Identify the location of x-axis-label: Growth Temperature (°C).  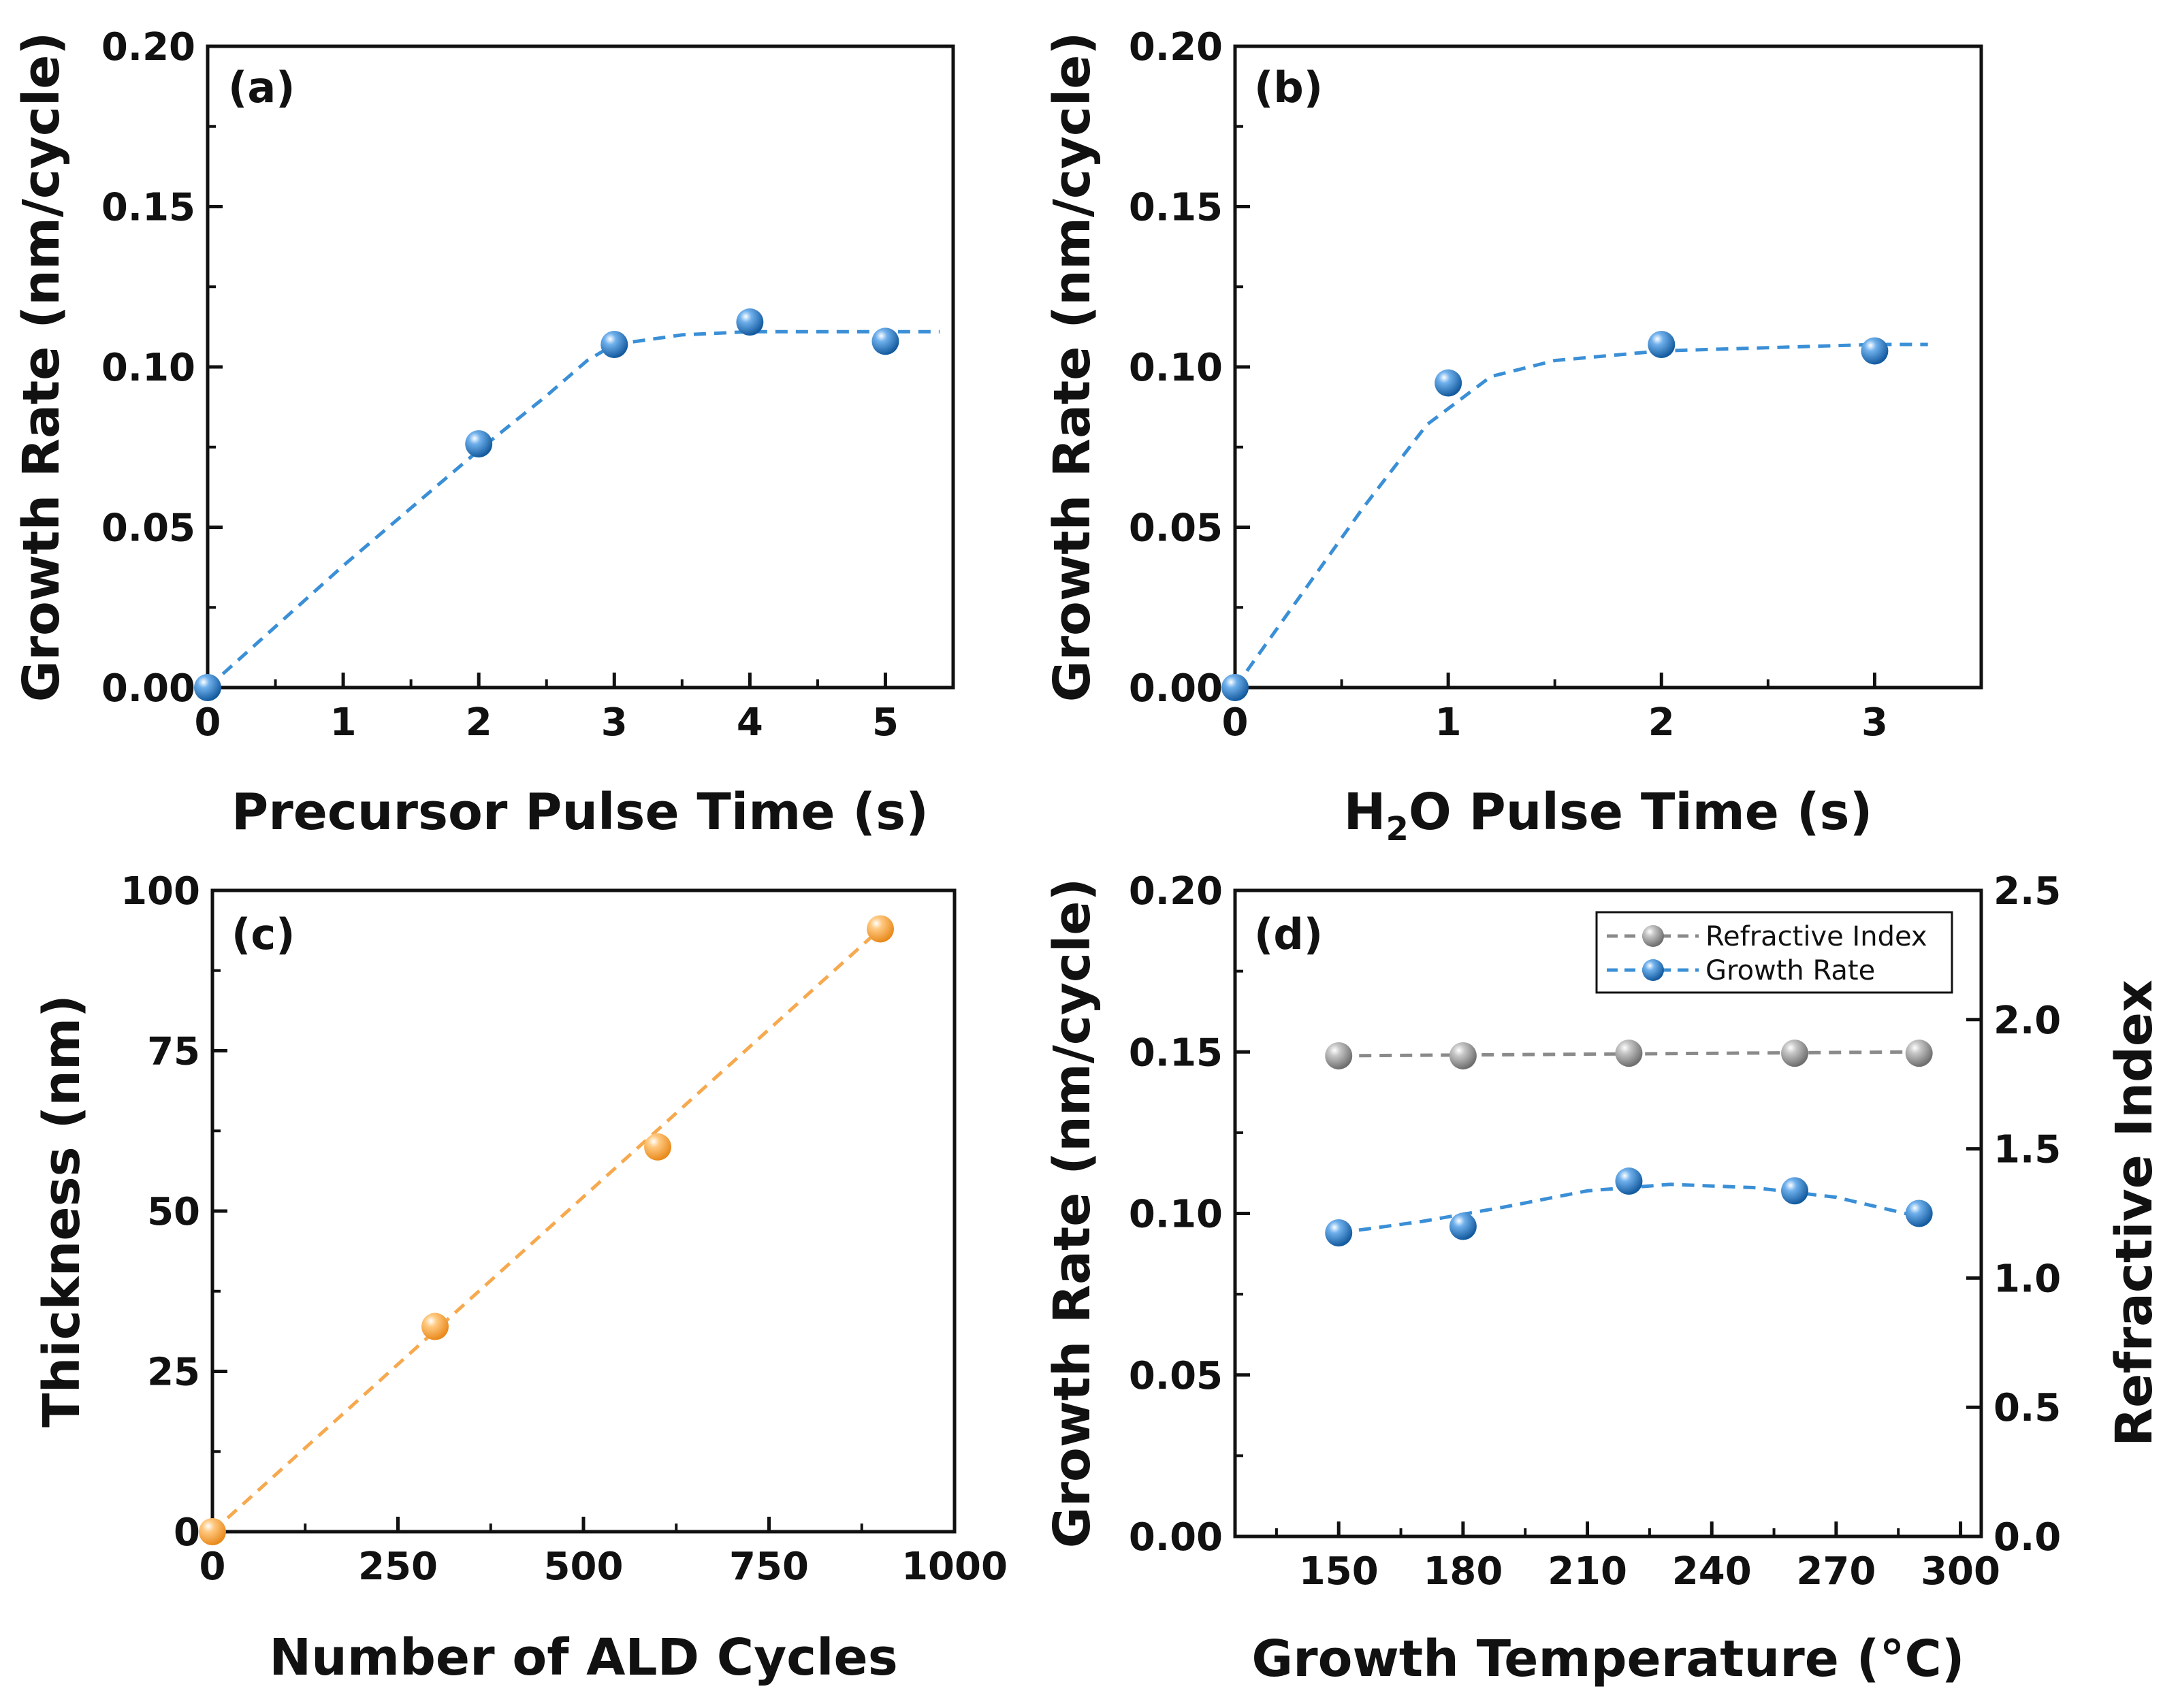
(1607, 1659).